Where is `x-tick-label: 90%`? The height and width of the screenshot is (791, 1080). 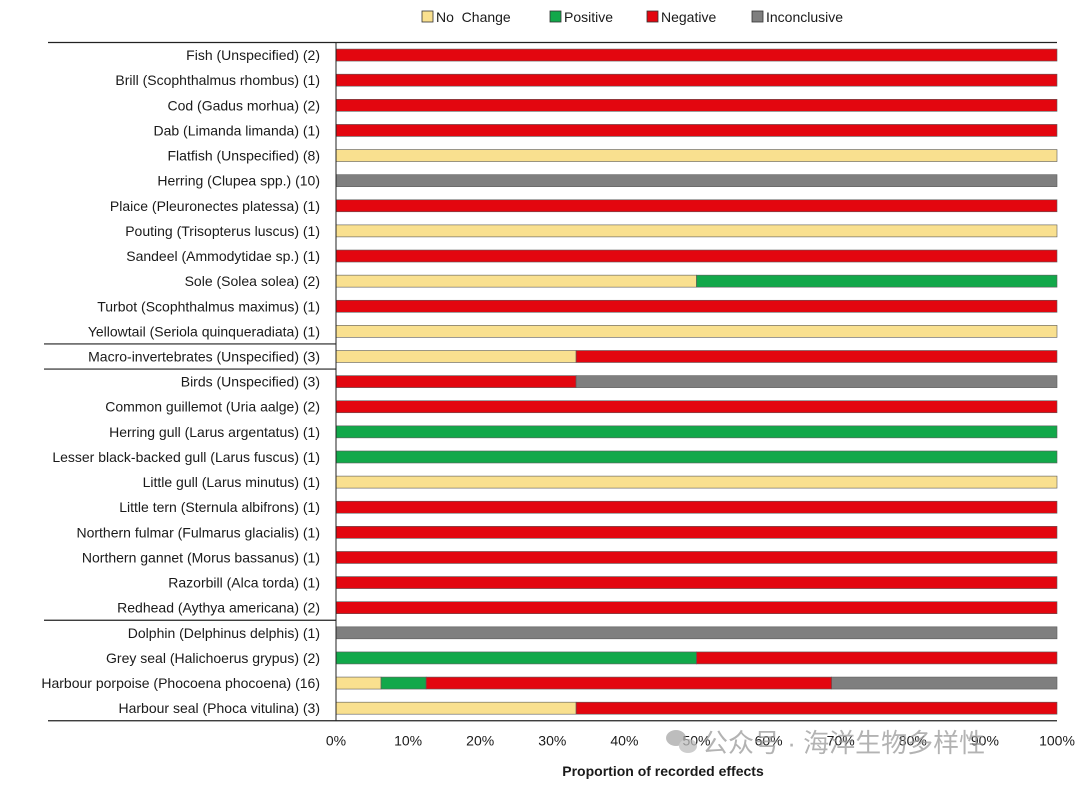
x-tick-label: 90% is located at coordinates (985, 741).